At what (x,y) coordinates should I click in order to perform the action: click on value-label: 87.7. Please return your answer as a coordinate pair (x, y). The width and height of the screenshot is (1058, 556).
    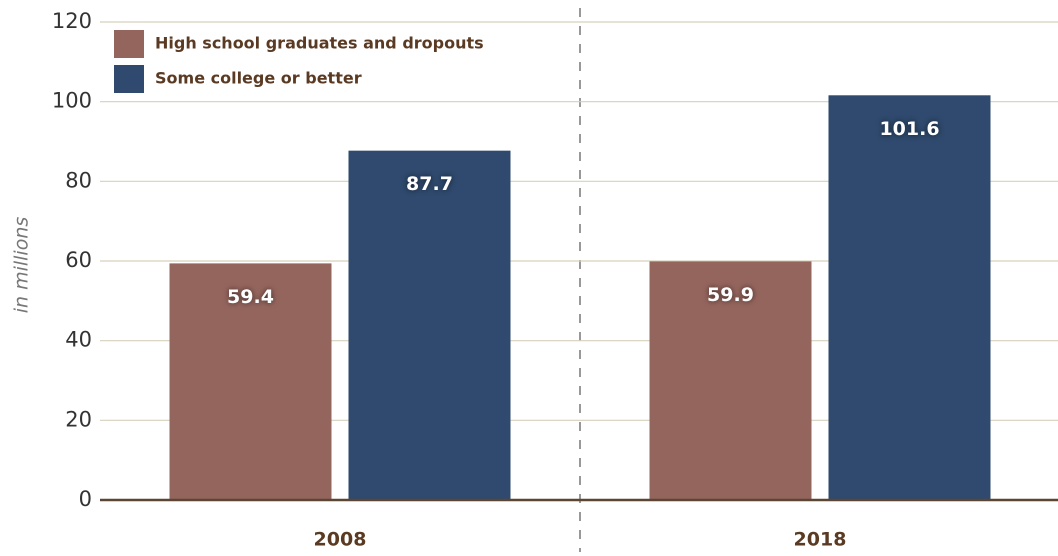
    Looking at the image, I should click on (429, 184).